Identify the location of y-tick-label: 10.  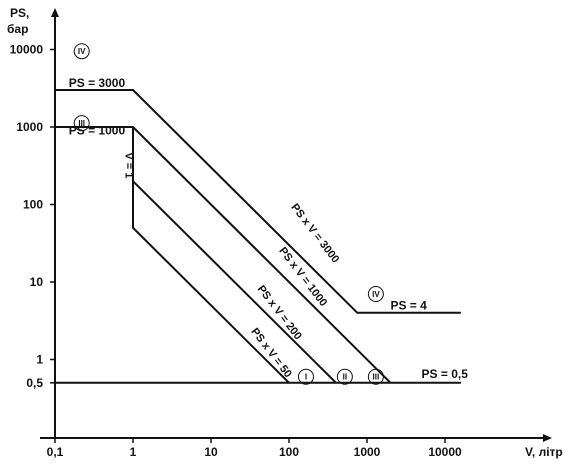
(37, 282).